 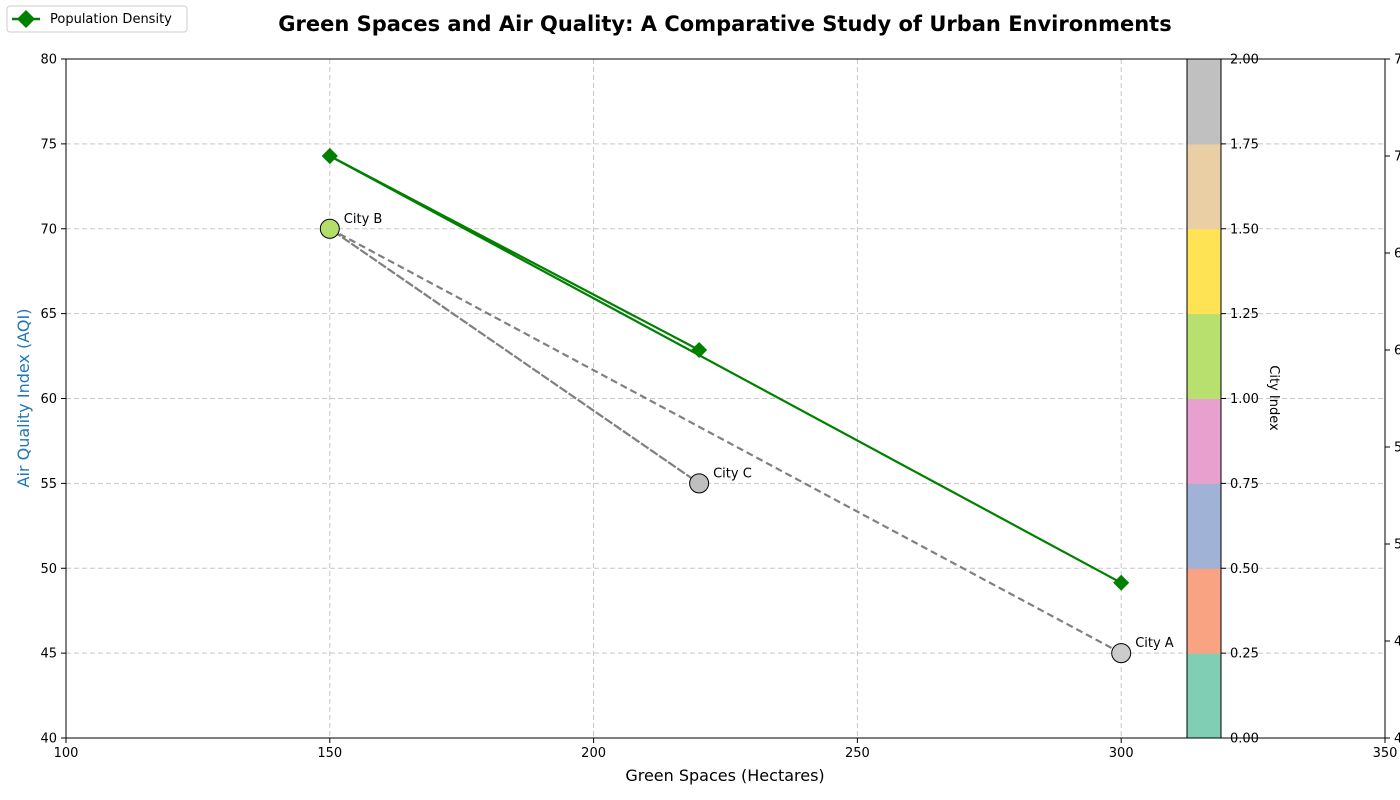 I want to click on colorbar-tick-label: 0.75, so click(x=1244, y=484).